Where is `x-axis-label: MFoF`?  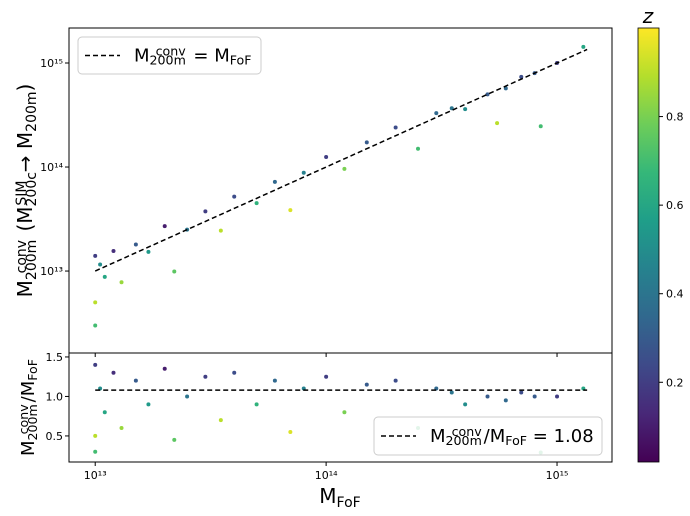 x-axis-label: MFoF is located at coordinates (339, 497).